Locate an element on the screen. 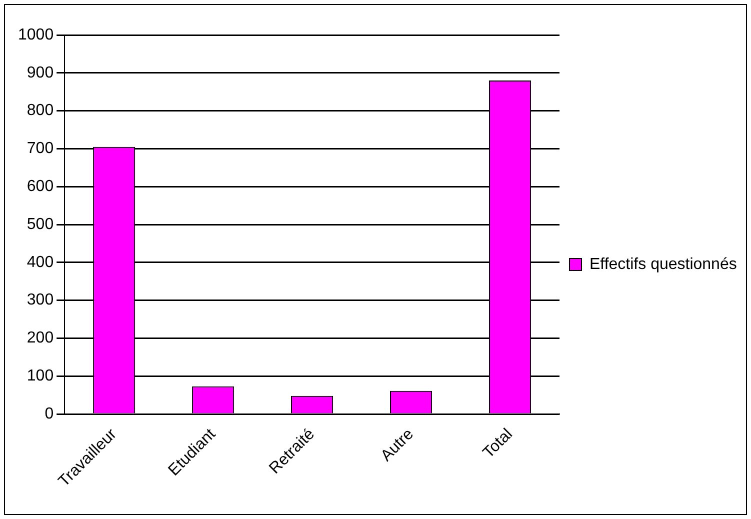 Image resolution: width=751 pixels, height=519 pixels. legend-label: Effectifs questionnés is located at coordinates (663, 264).